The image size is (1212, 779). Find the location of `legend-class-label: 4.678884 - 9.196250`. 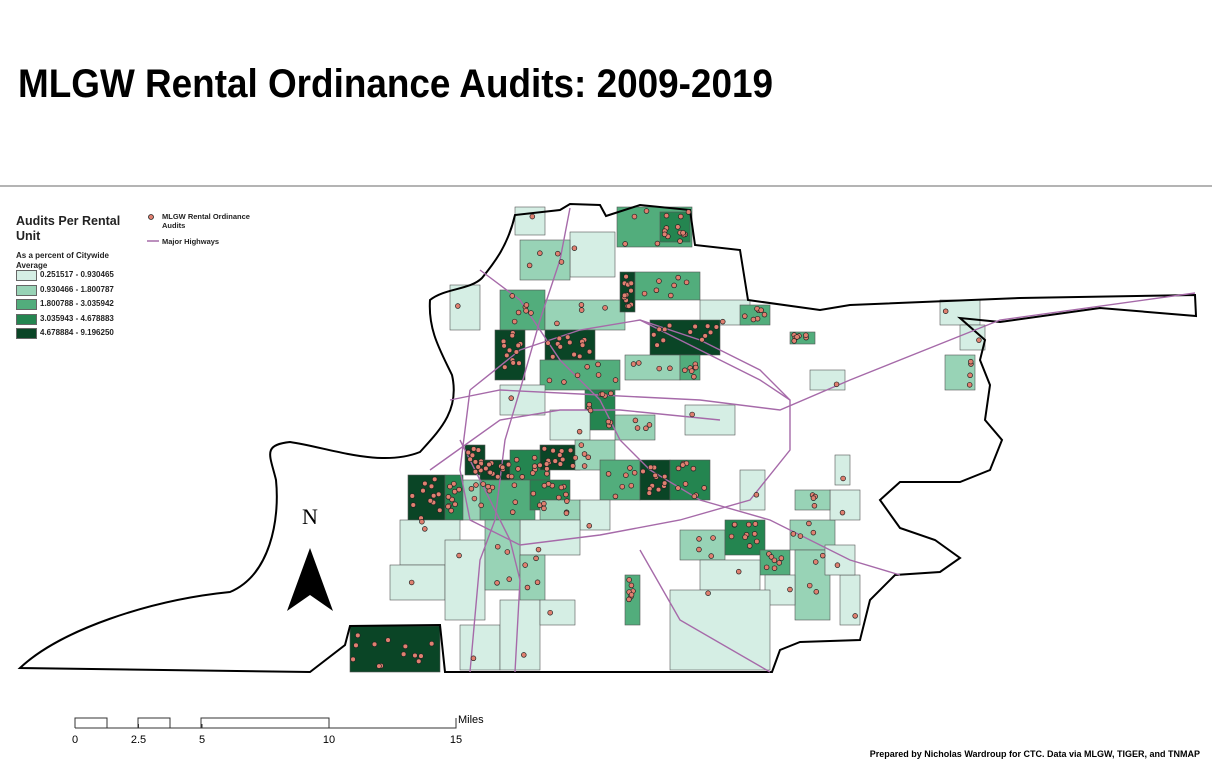

legend-class-label: 4.678884 - 9.196250 is located at coordinates (77, 333).